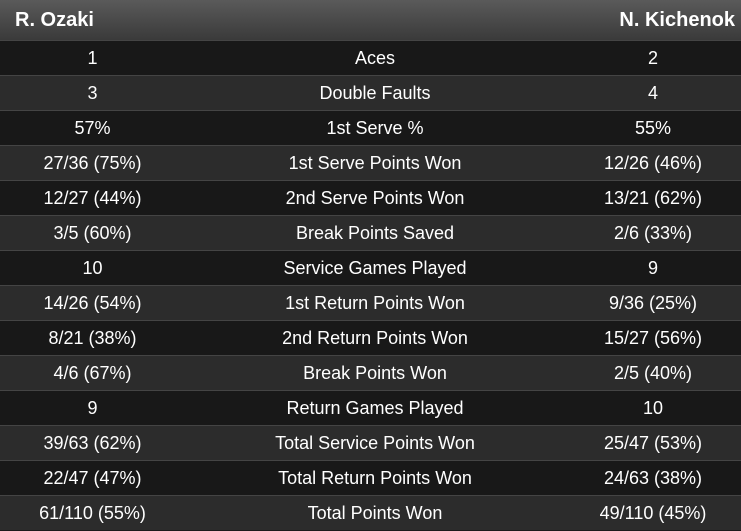 The width and height of the screenshot is (741, 531). Describe the element at coordinates (677, 19) in the screenshot. I see `player-right: N. Kichenok` at that location.